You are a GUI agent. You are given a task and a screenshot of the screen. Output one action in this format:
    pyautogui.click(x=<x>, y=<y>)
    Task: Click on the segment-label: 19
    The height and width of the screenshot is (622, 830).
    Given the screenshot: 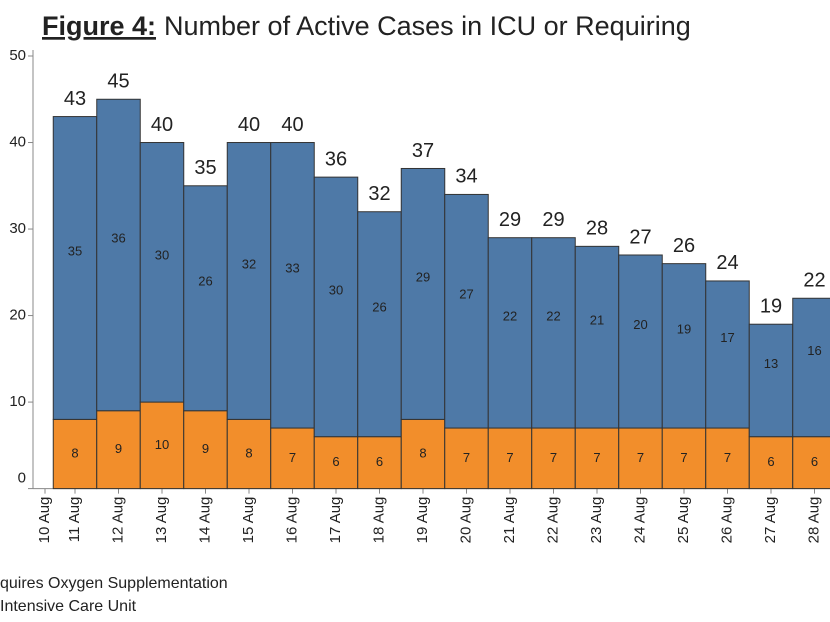 What is the action you would take?
    pyautogui.click(x=684, y=328)
    